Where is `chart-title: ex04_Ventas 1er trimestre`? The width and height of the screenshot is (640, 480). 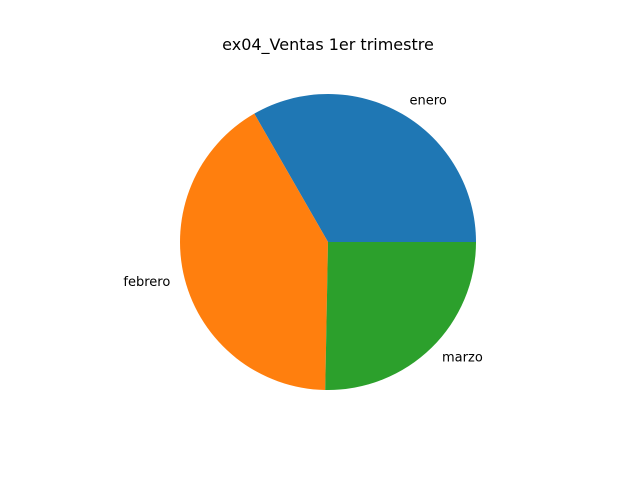 chart-title: ex04_Ventas 1er trimestre is located at coordinates (328, 45).